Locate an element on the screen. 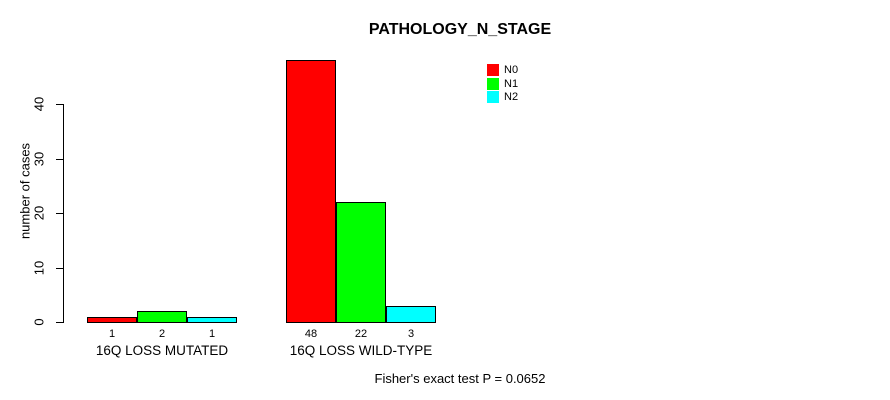 The width and height of the screenshot is (890, 400). bar-n0-16q-loss-mutated is located at coordinates (112, 319).